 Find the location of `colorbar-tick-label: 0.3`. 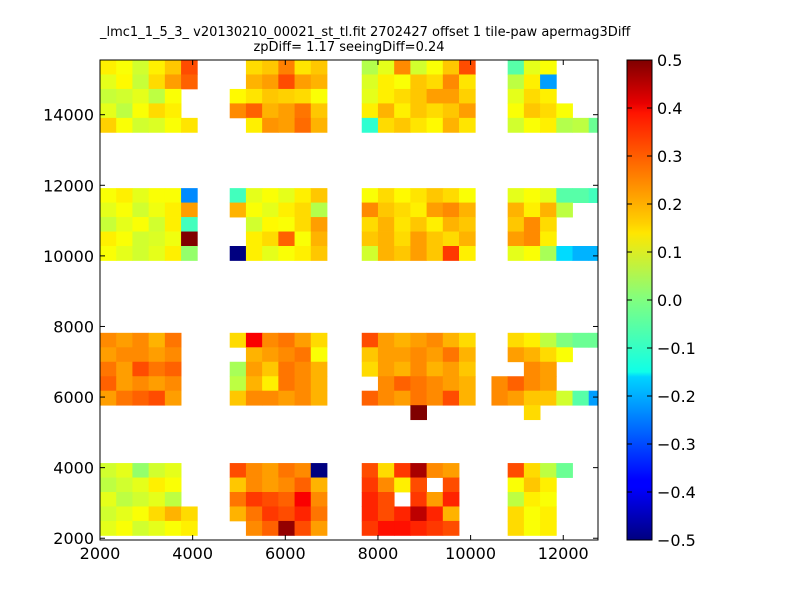

colorbar-tick-label: 0.3 is located at coordinates (669, 156).